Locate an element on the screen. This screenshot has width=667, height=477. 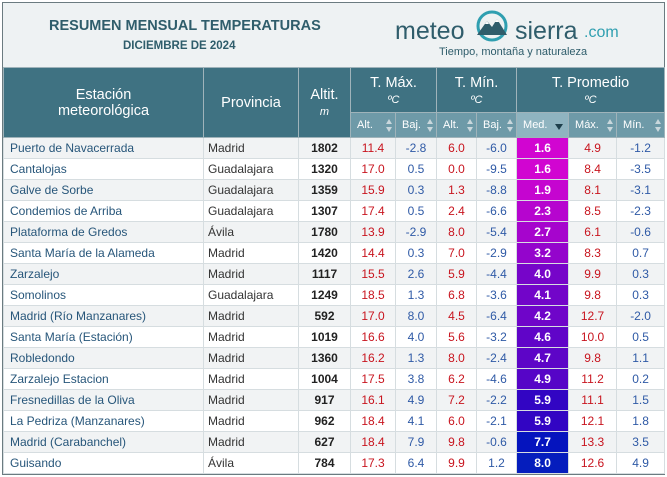
cell-hi: 14.4 is located at coordinates (373, 253).